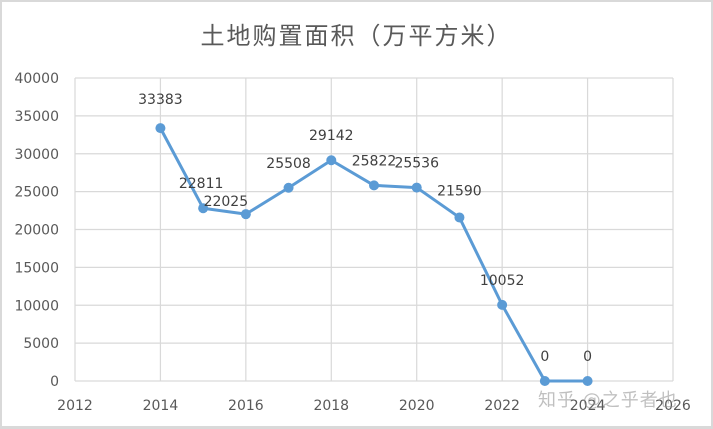  Describe the element at coordinates (417, 406) in the screenshot. I see `x-tick-label: 2020` at that location.